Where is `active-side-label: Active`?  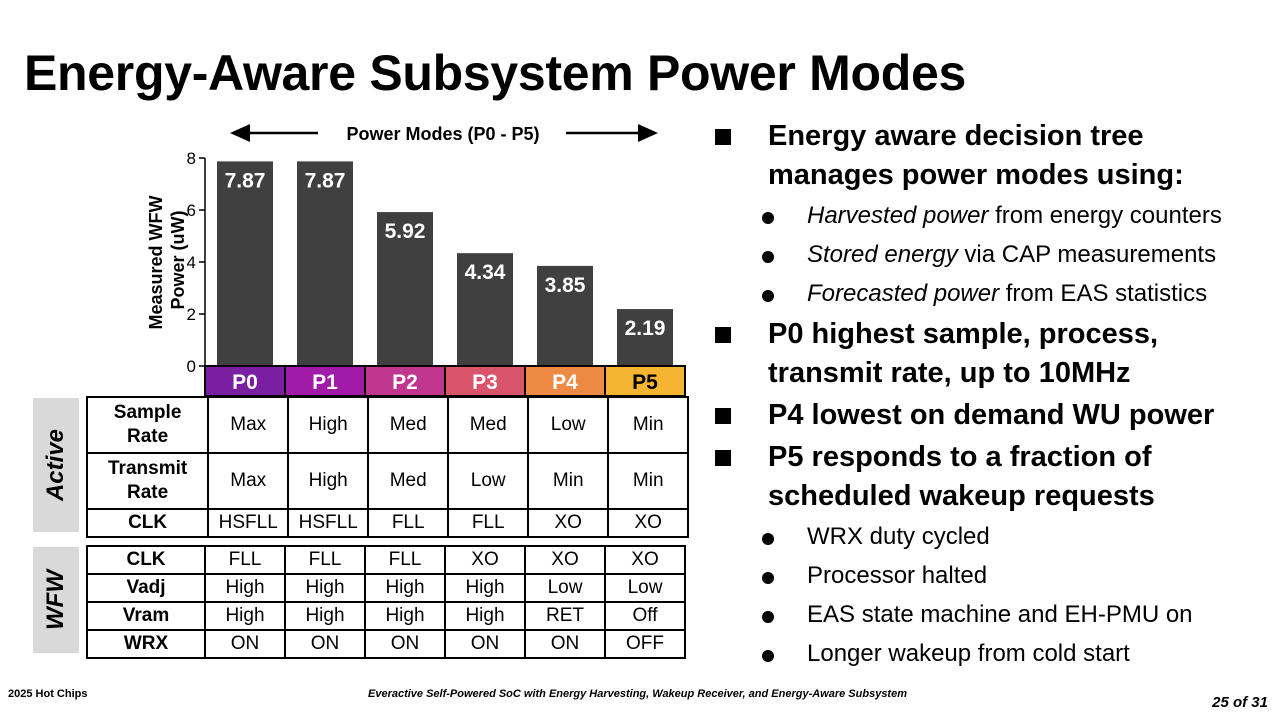 active-side-label: Active is located at coordinates (56, 465).